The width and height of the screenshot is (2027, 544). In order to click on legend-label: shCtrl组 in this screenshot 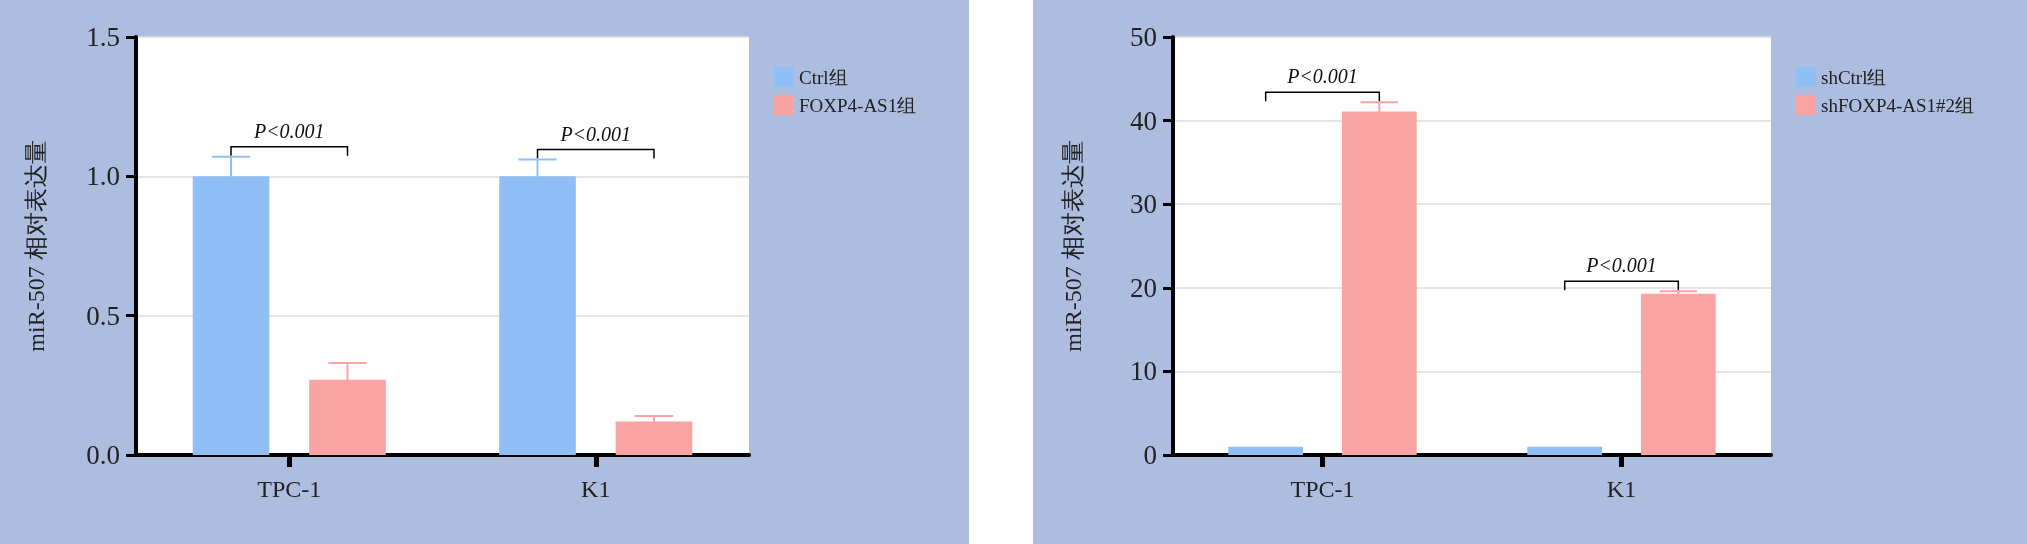, I will do `click(1854, 77)`.